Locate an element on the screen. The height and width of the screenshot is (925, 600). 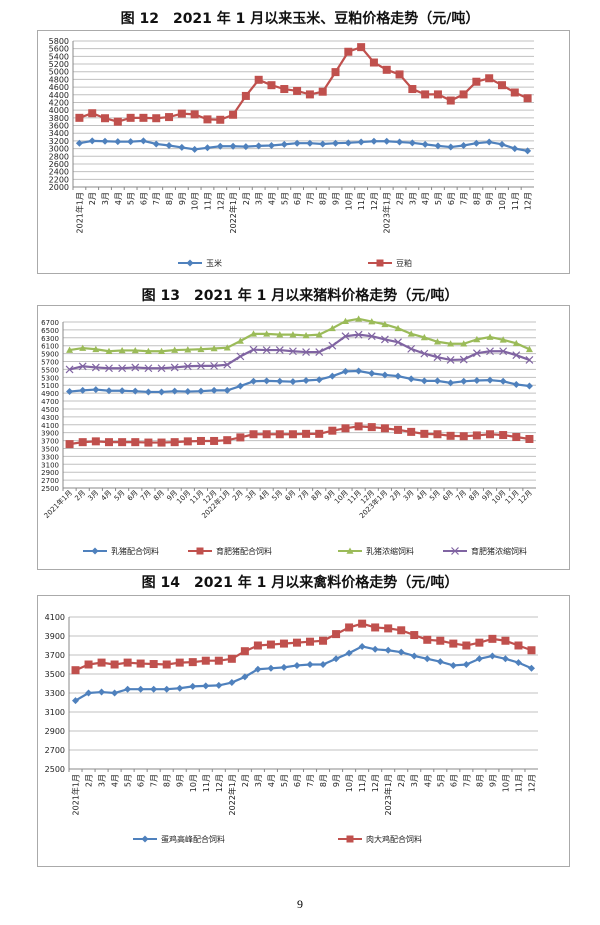
x-tick-label: 2022年1月 is located at coordinates (232, 794).